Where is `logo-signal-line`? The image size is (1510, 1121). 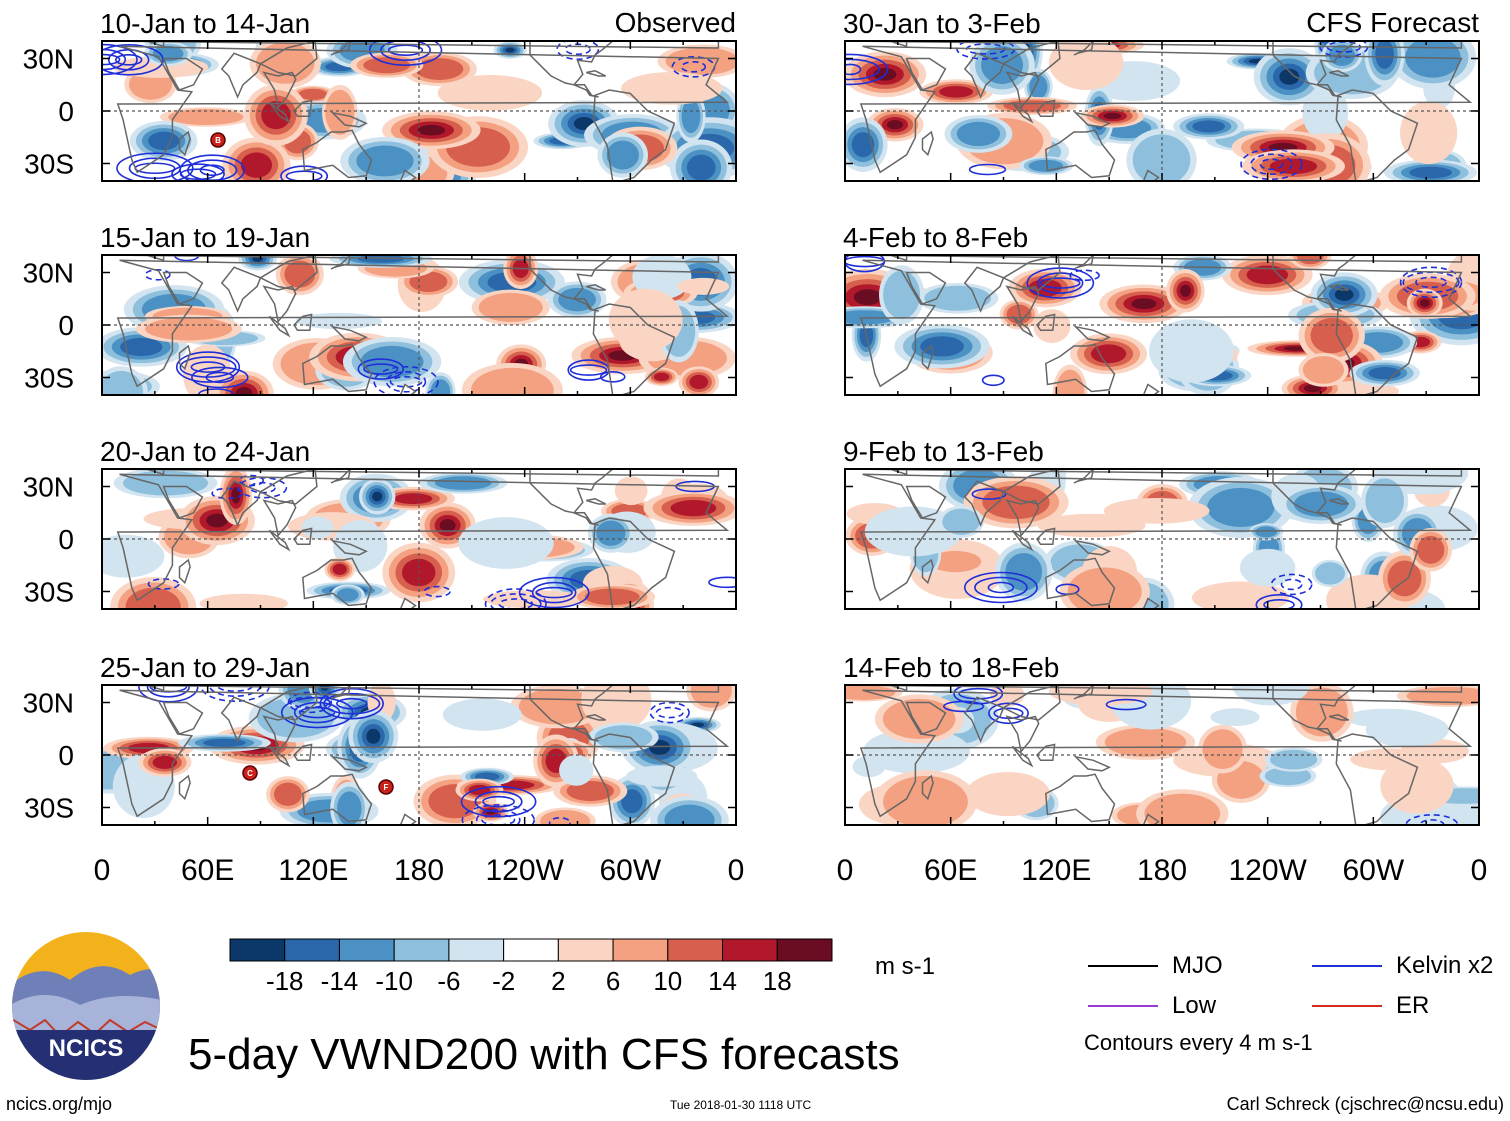
logo-signal-line is located at coordinates (86, 1027).